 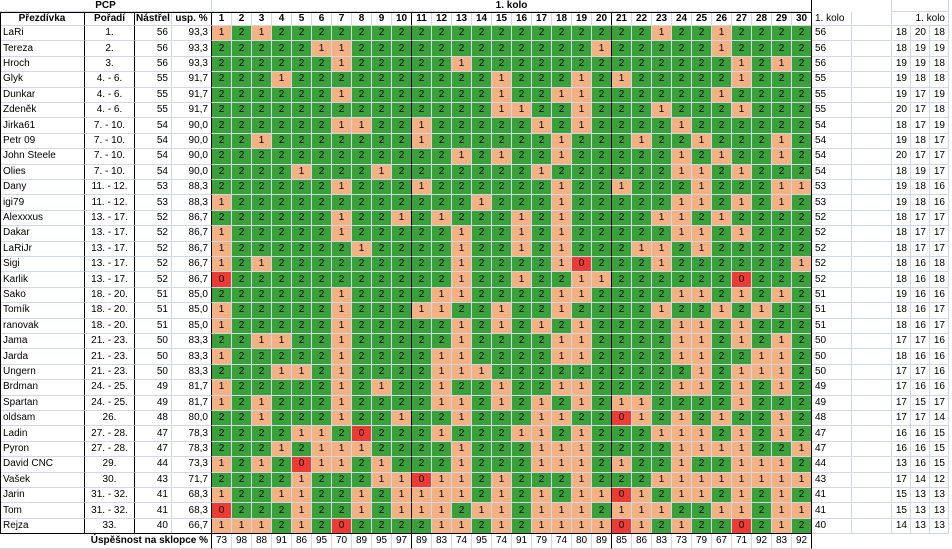 I want to click on split-value: 16, so click(x=901, y=449).